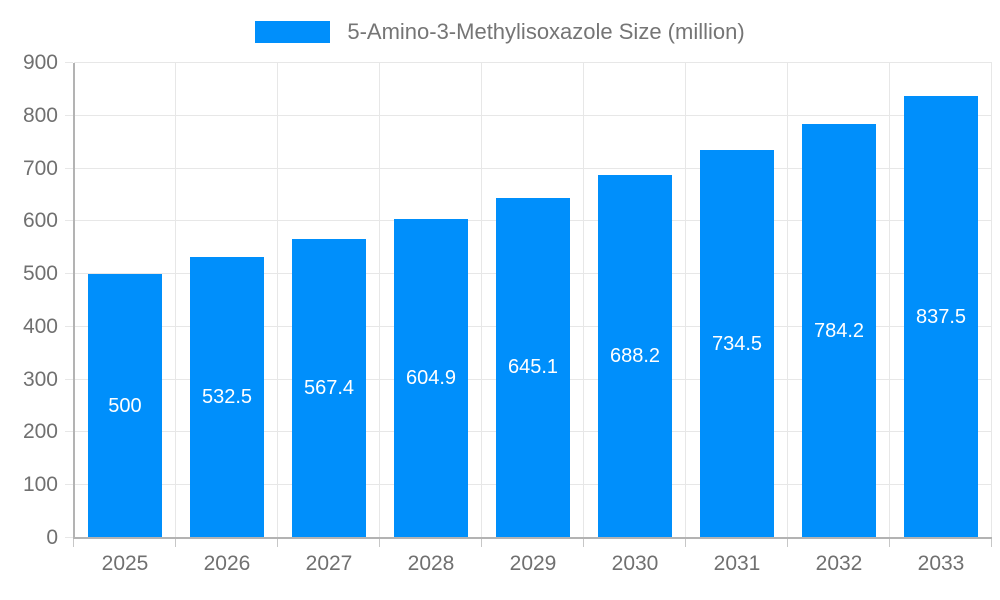  I want to click on y-axis-tick-label: 0, so click(52, 537).